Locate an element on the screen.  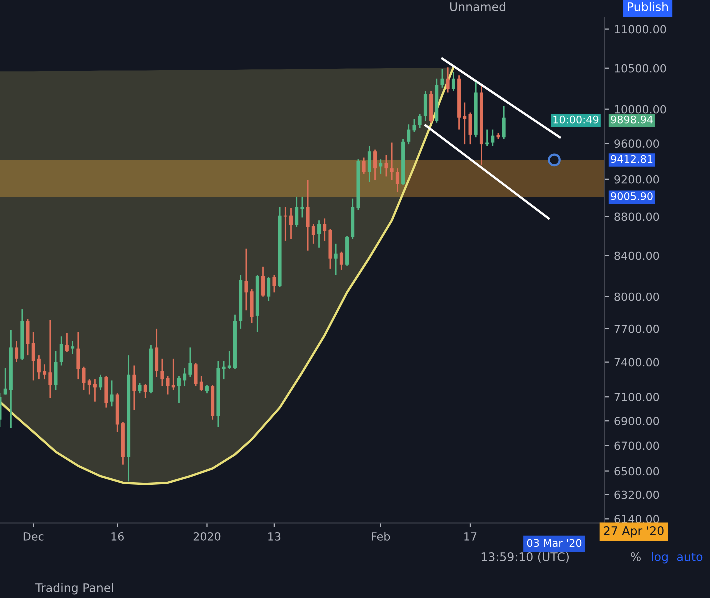
y-tick-label: 7700.00 is located at coordinates (637, 329).